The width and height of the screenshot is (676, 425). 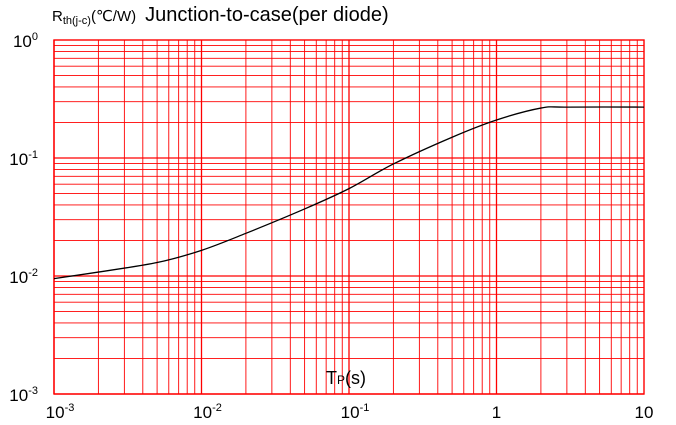 I want to click on x-tick-labels: 10⁻³ 10⁻² 10⁻¹ 1 10, so click(x=350, y=412).